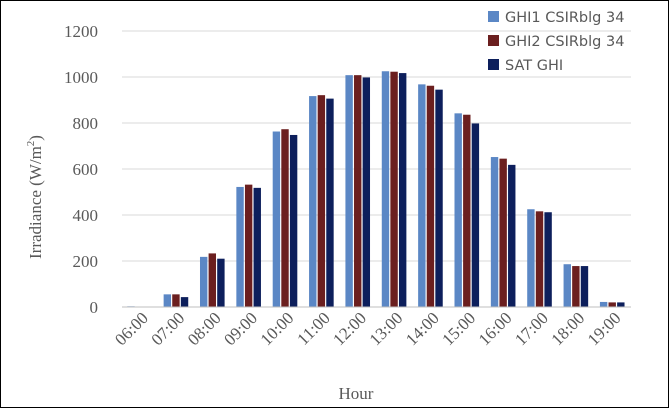 The image size is (669, 408). What do you see at coordinates (313, 328) in the screenshot?
I see `x-tick-label: 11:00` at bounding box center [313, 328].